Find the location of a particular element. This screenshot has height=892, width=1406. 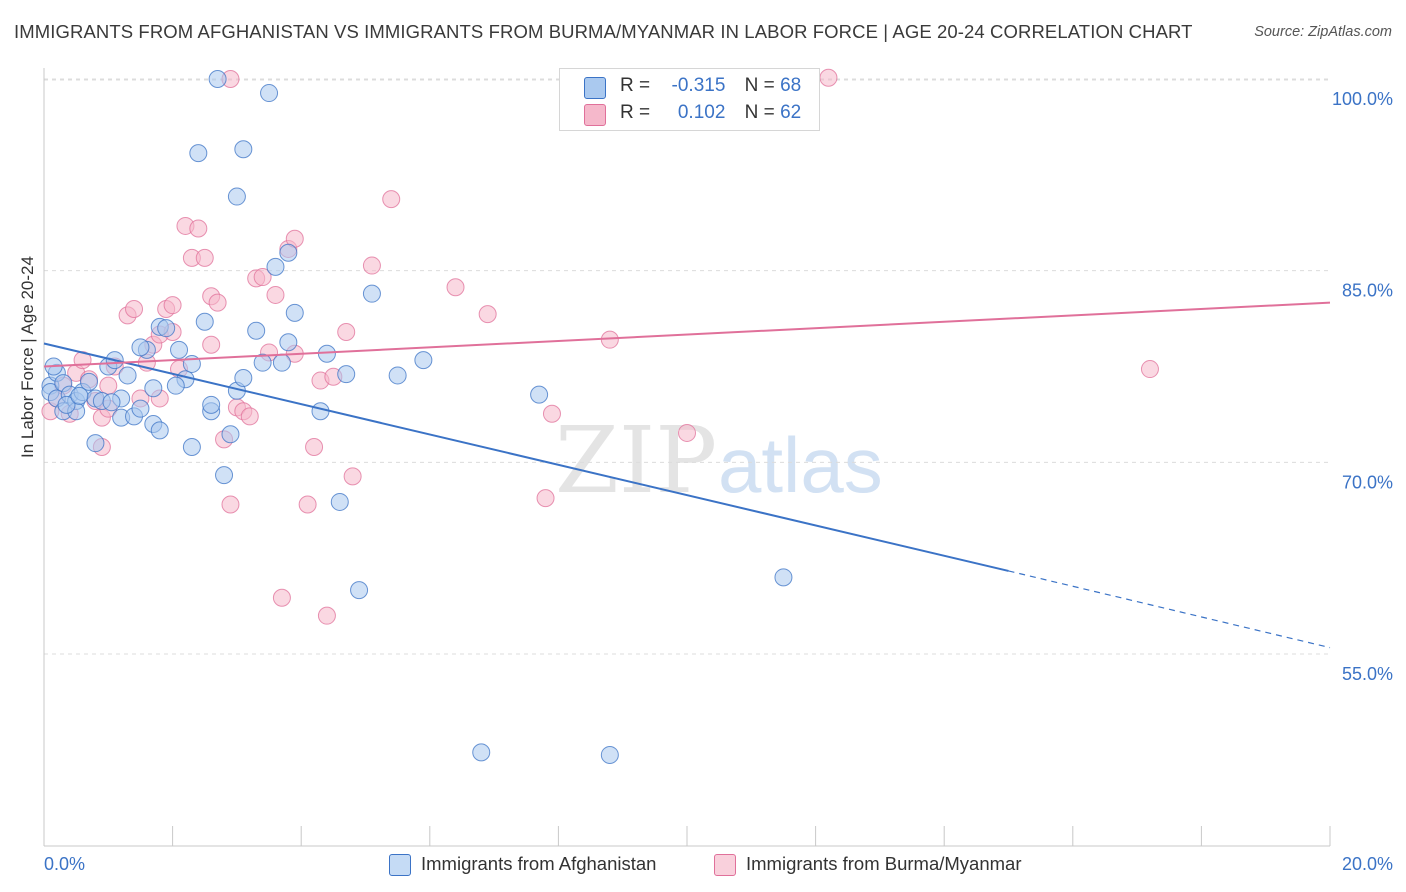

legend-swatch-pink is located at coordinates (595, 115).